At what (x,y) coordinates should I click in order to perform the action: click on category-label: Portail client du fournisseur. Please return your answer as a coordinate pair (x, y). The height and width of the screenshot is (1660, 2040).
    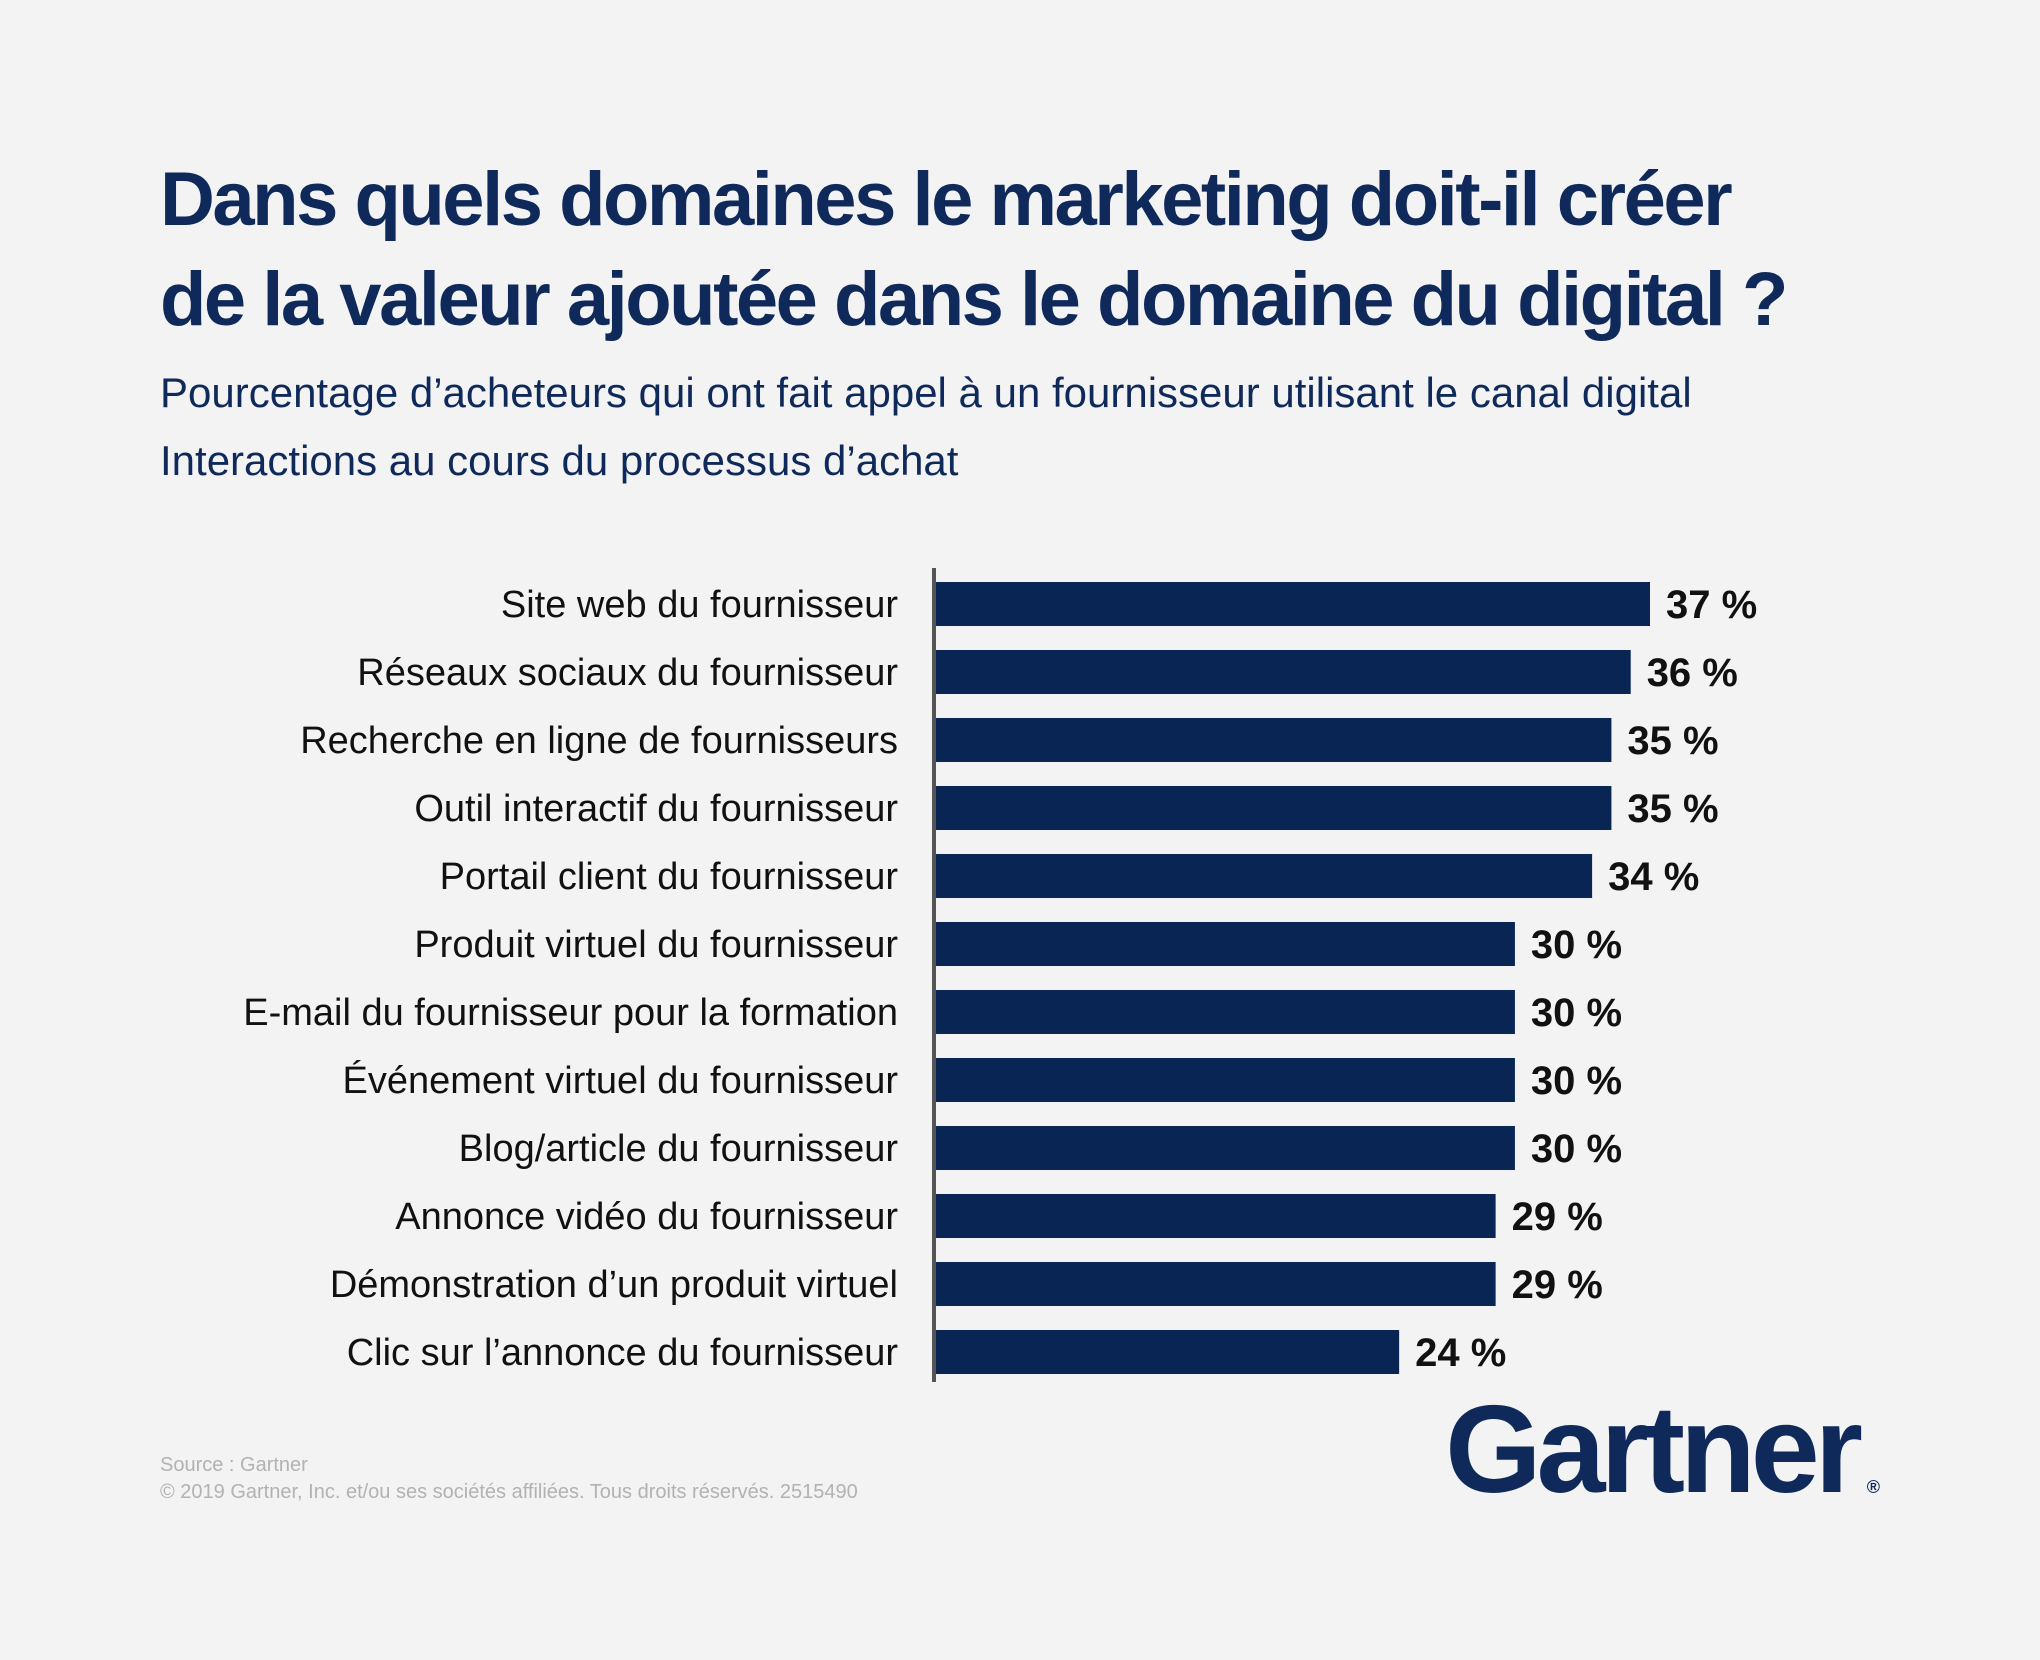
    Looking at the image, I should click on (669, 877).